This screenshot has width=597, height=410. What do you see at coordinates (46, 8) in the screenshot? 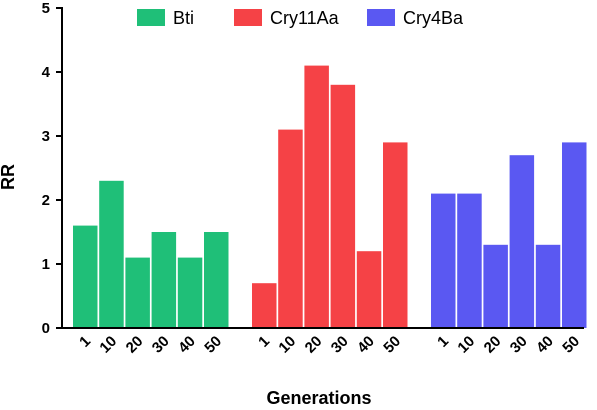
I see `y-tick-label: 5` at bounding box center [46, 8].